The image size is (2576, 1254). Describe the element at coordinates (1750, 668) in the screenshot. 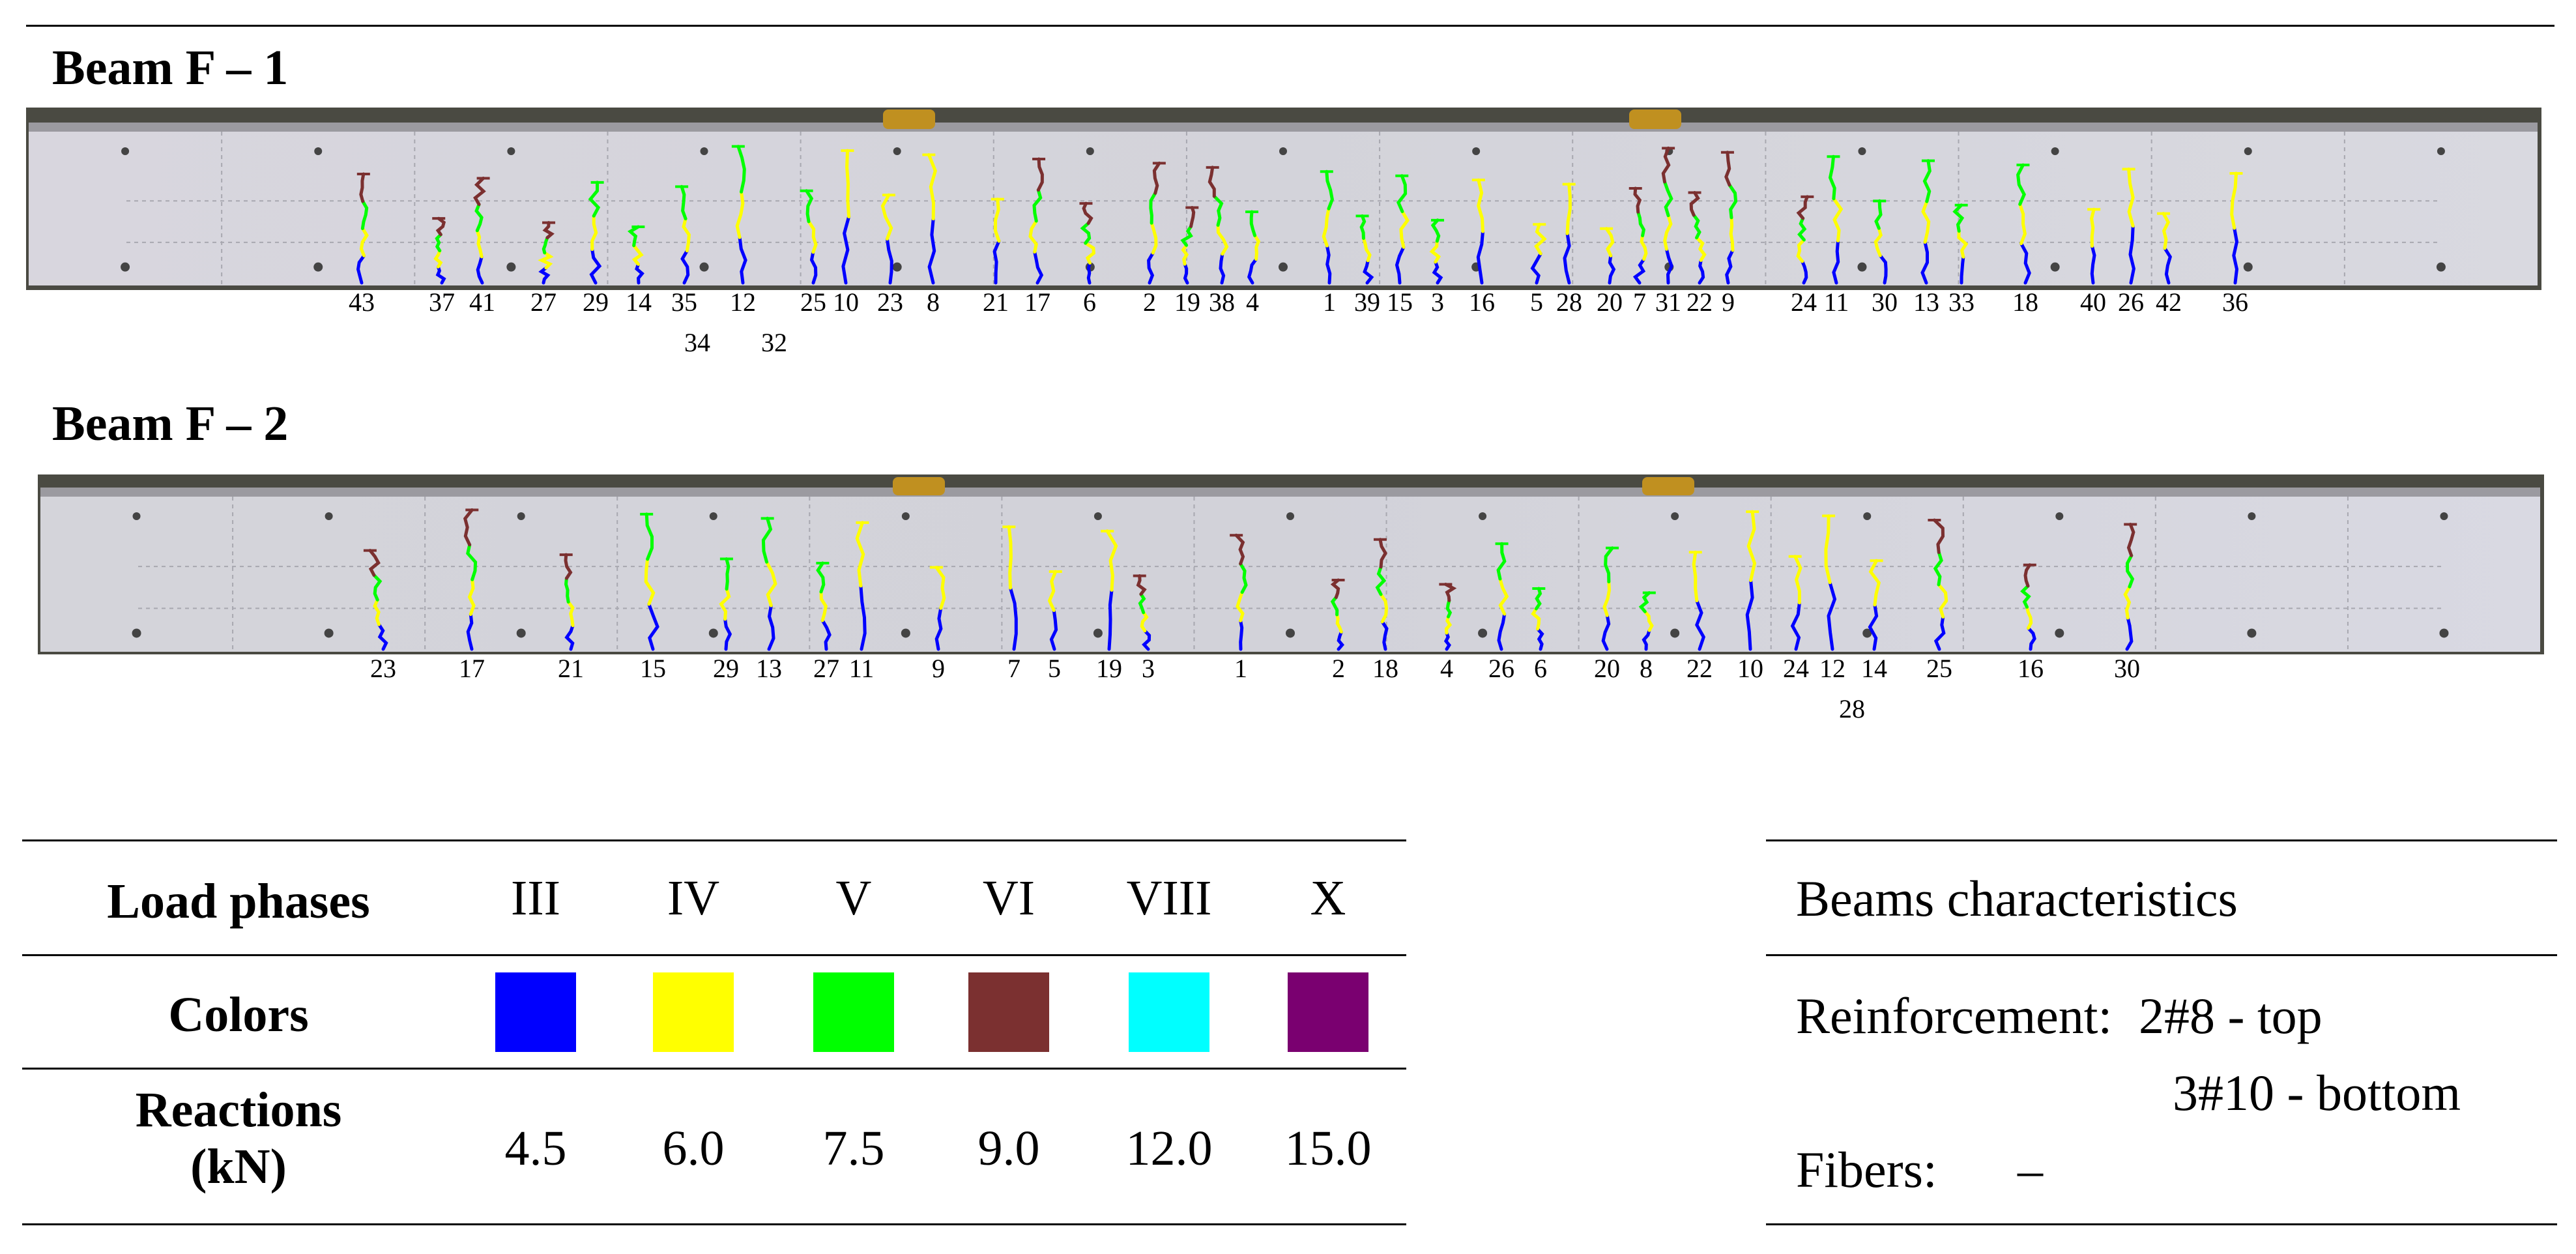

I see `crack-label: 10` at that location.